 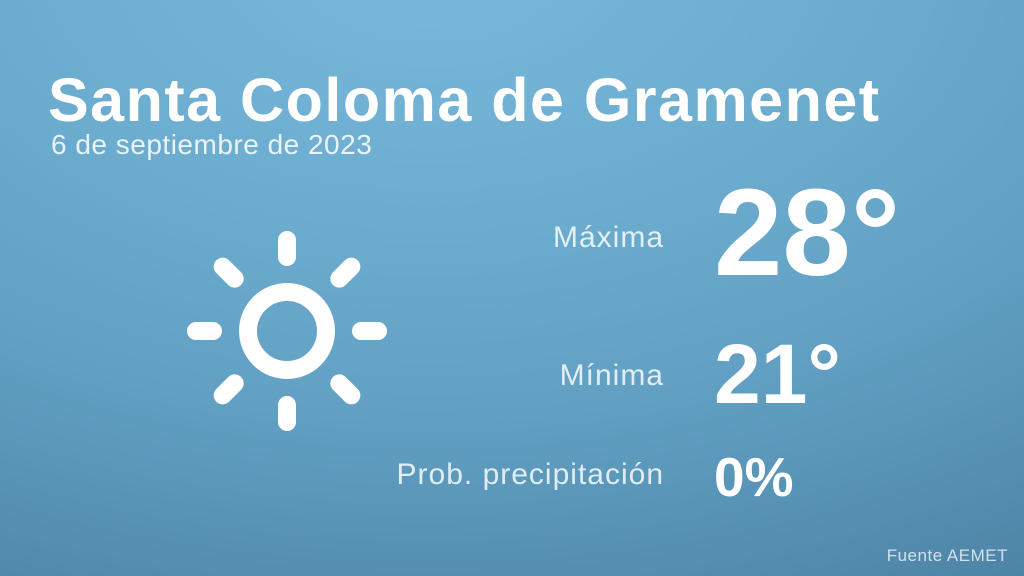 What do you see at coordinates (778, 374) in the screenshot?
I see `min-temp-value: 21°` at bounding box center [778, 374].